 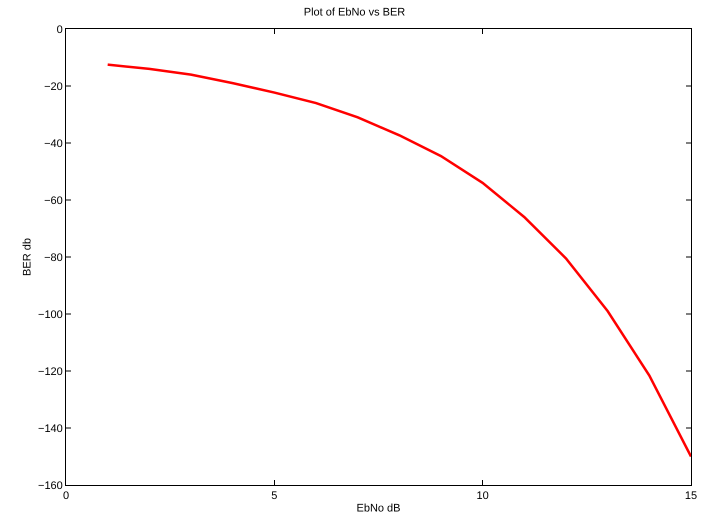 What do you see at coordinates (50, 372) in the screenshot?
I see `y-tick-label: −120` at bounding box center [50, 372].